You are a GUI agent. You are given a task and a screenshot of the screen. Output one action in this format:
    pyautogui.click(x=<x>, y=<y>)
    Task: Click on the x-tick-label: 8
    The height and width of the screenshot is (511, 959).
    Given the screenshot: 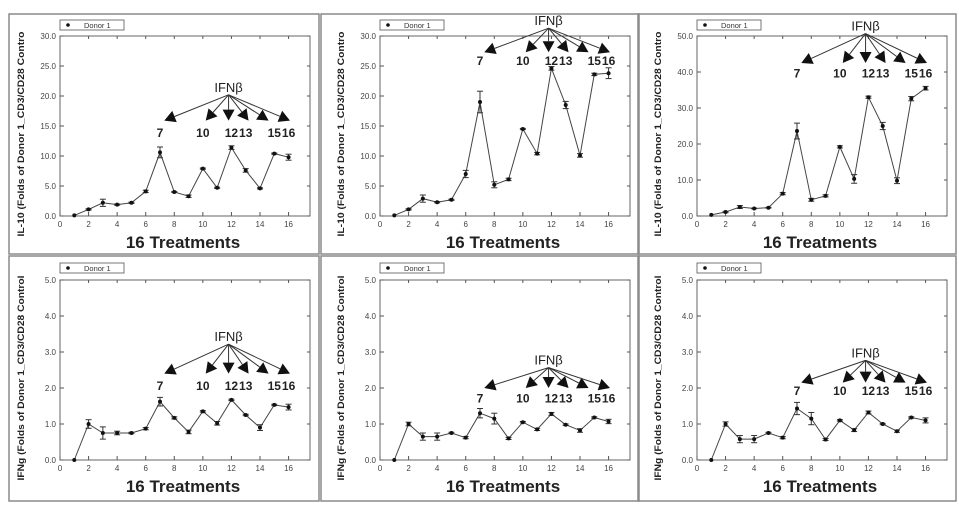 What is the action you would take?
    pyautogui.click(x=811, y=468)
    